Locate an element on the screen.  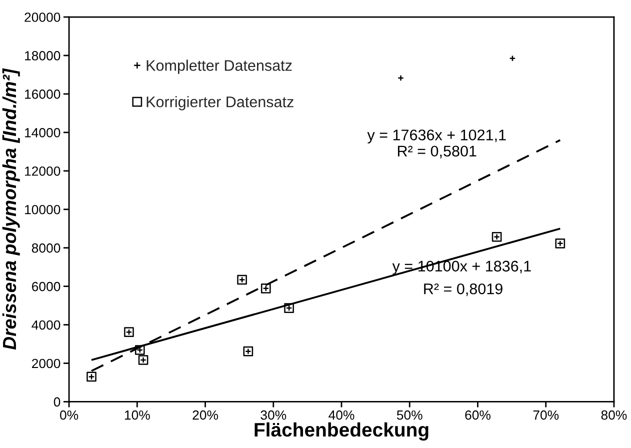
x-tick-label: 70% is located at coordinates (546, 415).